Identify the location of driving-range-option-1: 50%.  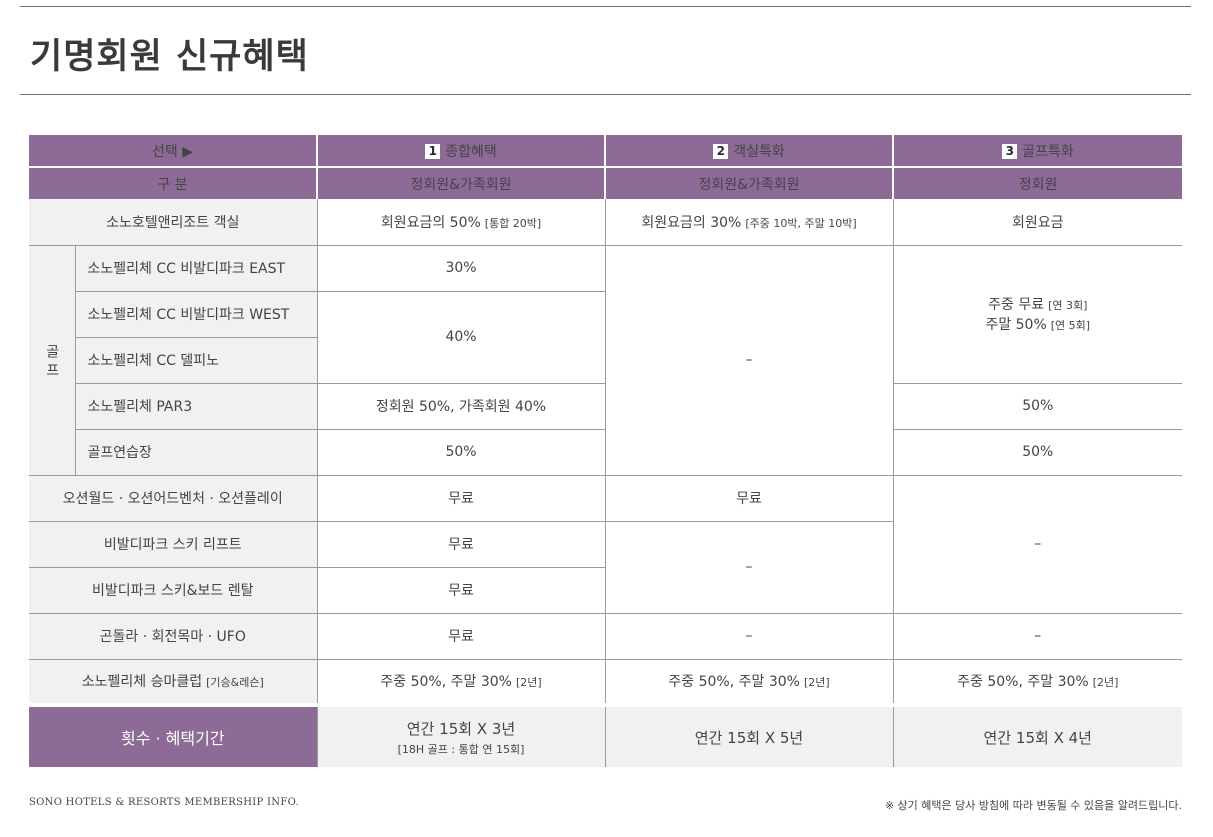
(461, 452).